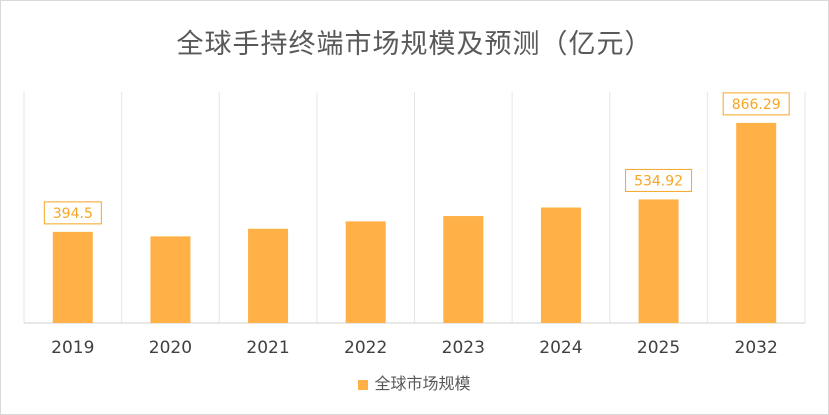 Image resolution: width=829 pixels, height=415 pixels. What do you see at coordinates (267, 348) in the screenshot?
I see `x-tick-label: 2021` at bounding box center [267, 348].